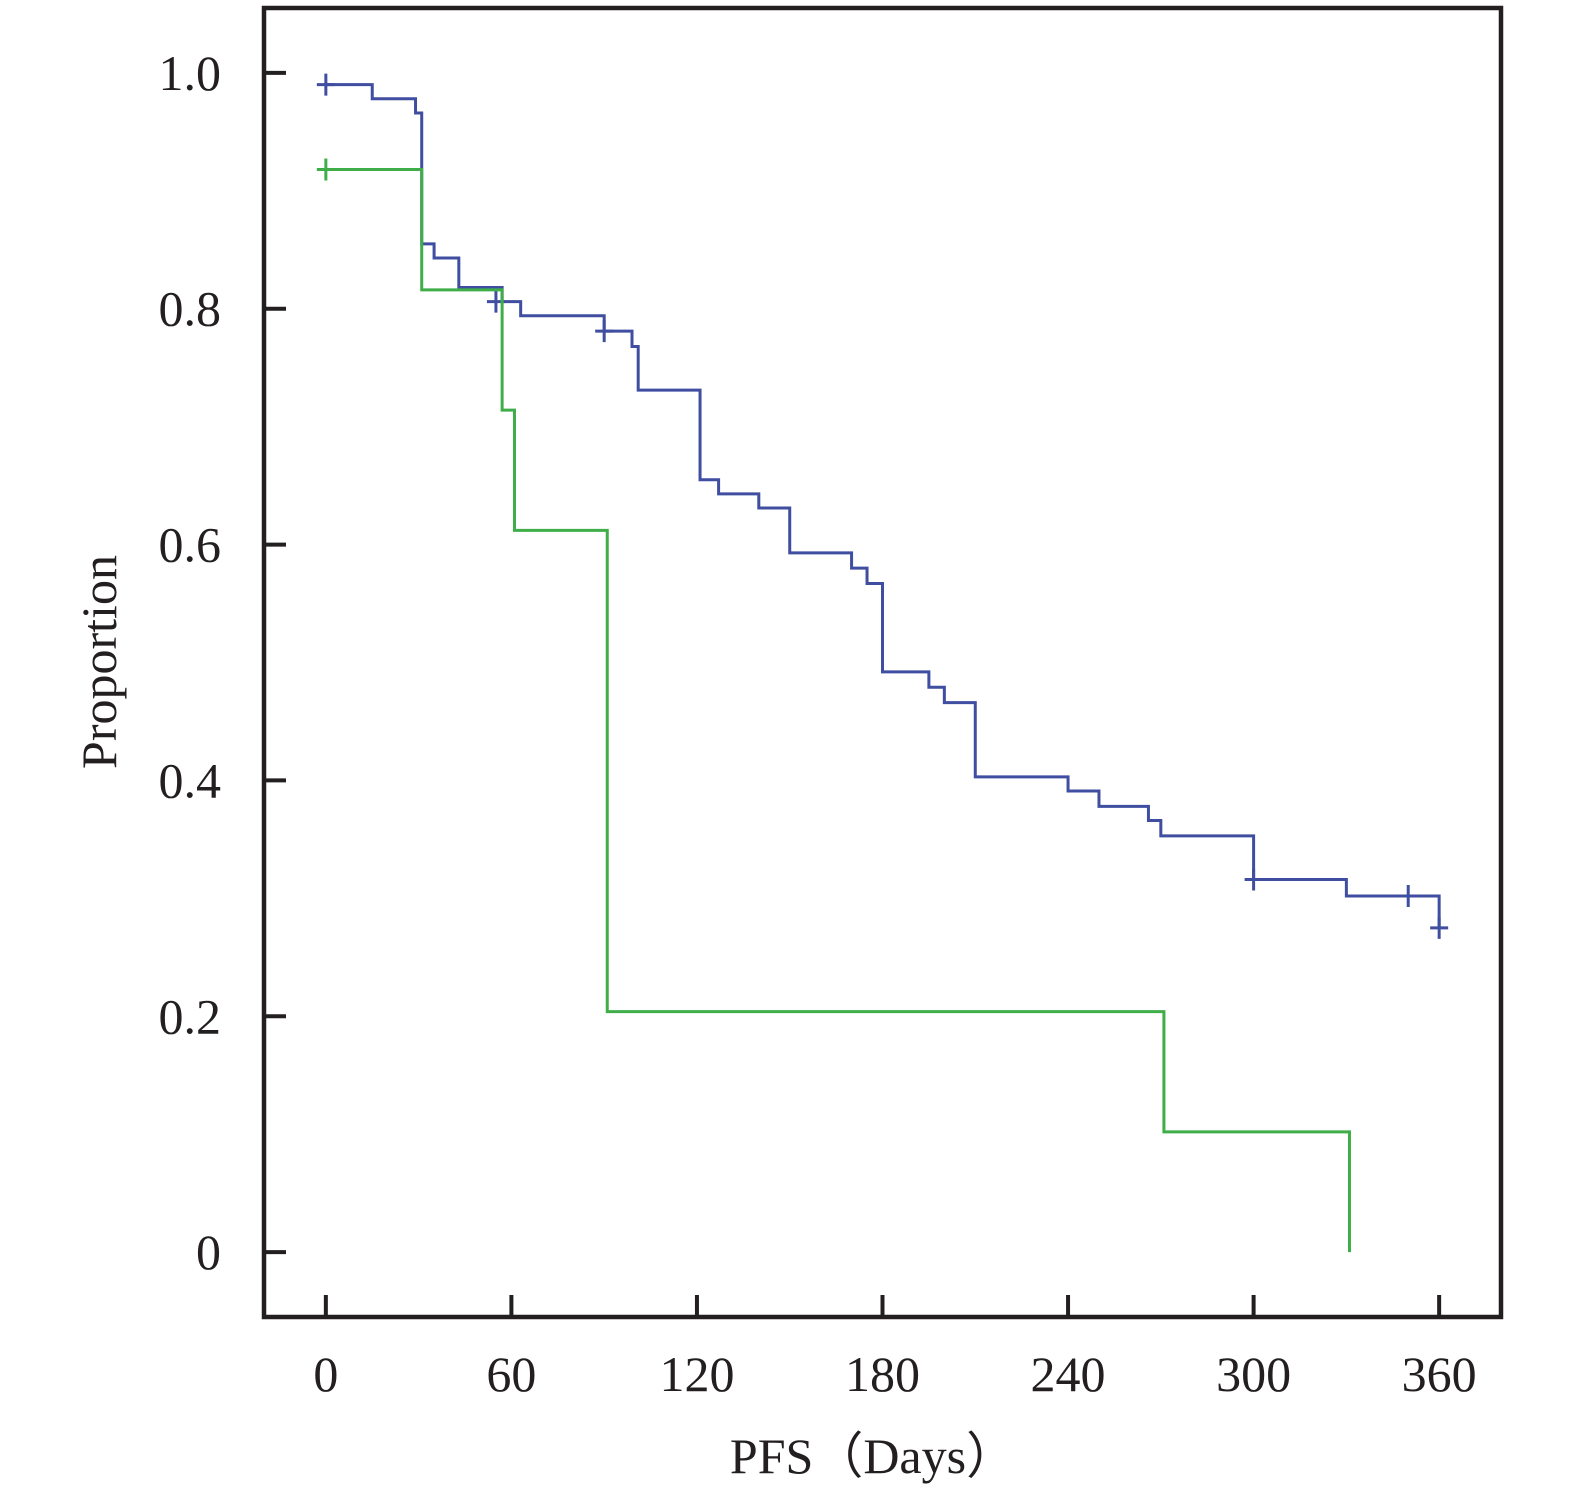 This screenshot has width=1575, height=1500. Describe the element at coordinates (222, 662) in the screenshot. I see `y-axis: 0 0.2 0.4 0.6 0.8 1.0` at that location.